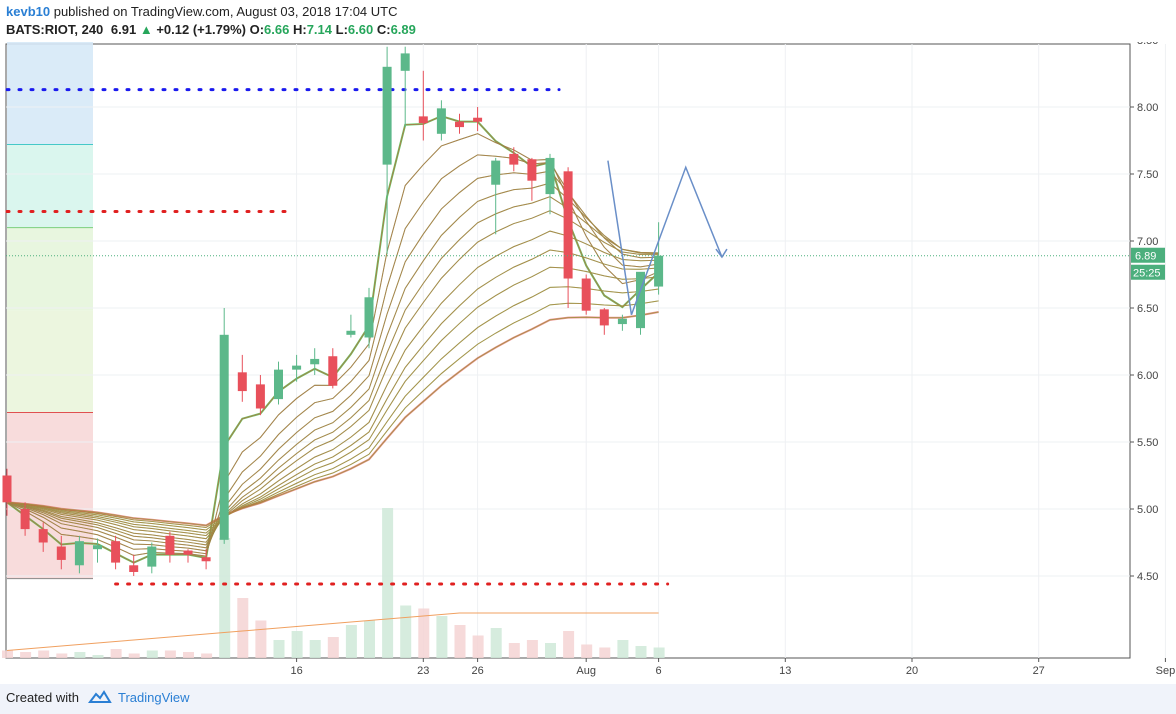 The image size is (1176, 714). Describe the element at coordinates (659, 671) in the screenshot. I see `x-tick-label: 6` at that location.